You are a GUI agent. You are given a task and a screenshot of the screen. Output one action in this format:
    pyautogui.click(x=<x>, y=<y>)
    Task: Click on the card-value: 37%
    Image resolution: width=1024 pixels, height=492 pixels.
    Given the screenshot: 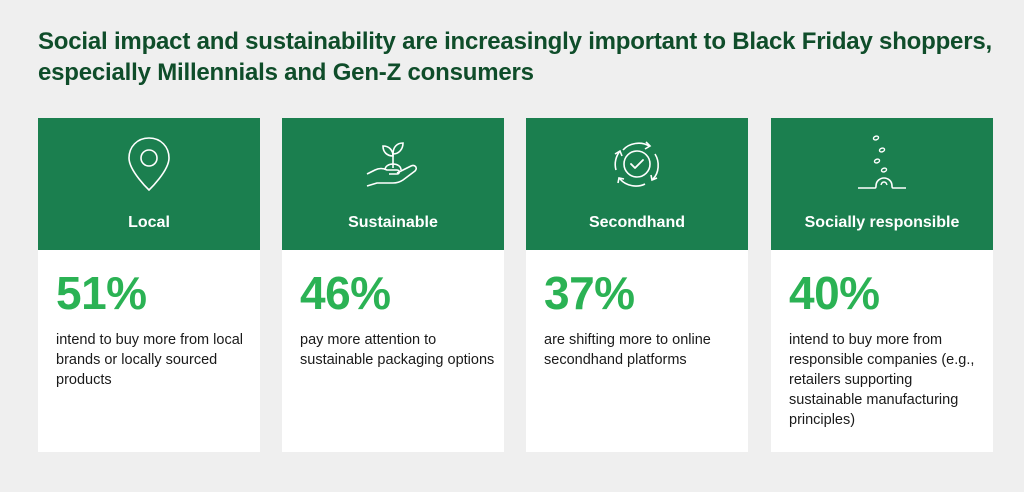 What is the action you would take?
    pyautogui.click(x=589, y=293)
    